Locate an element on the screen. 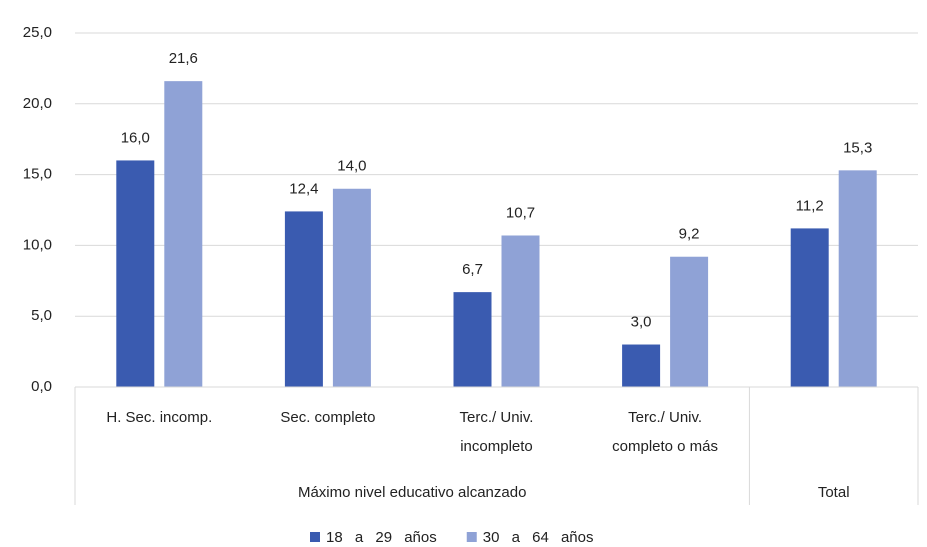 The height and width of the screenshot is (547, 927). y-tick-label: 25,0 is located at coordinates (37, 32).